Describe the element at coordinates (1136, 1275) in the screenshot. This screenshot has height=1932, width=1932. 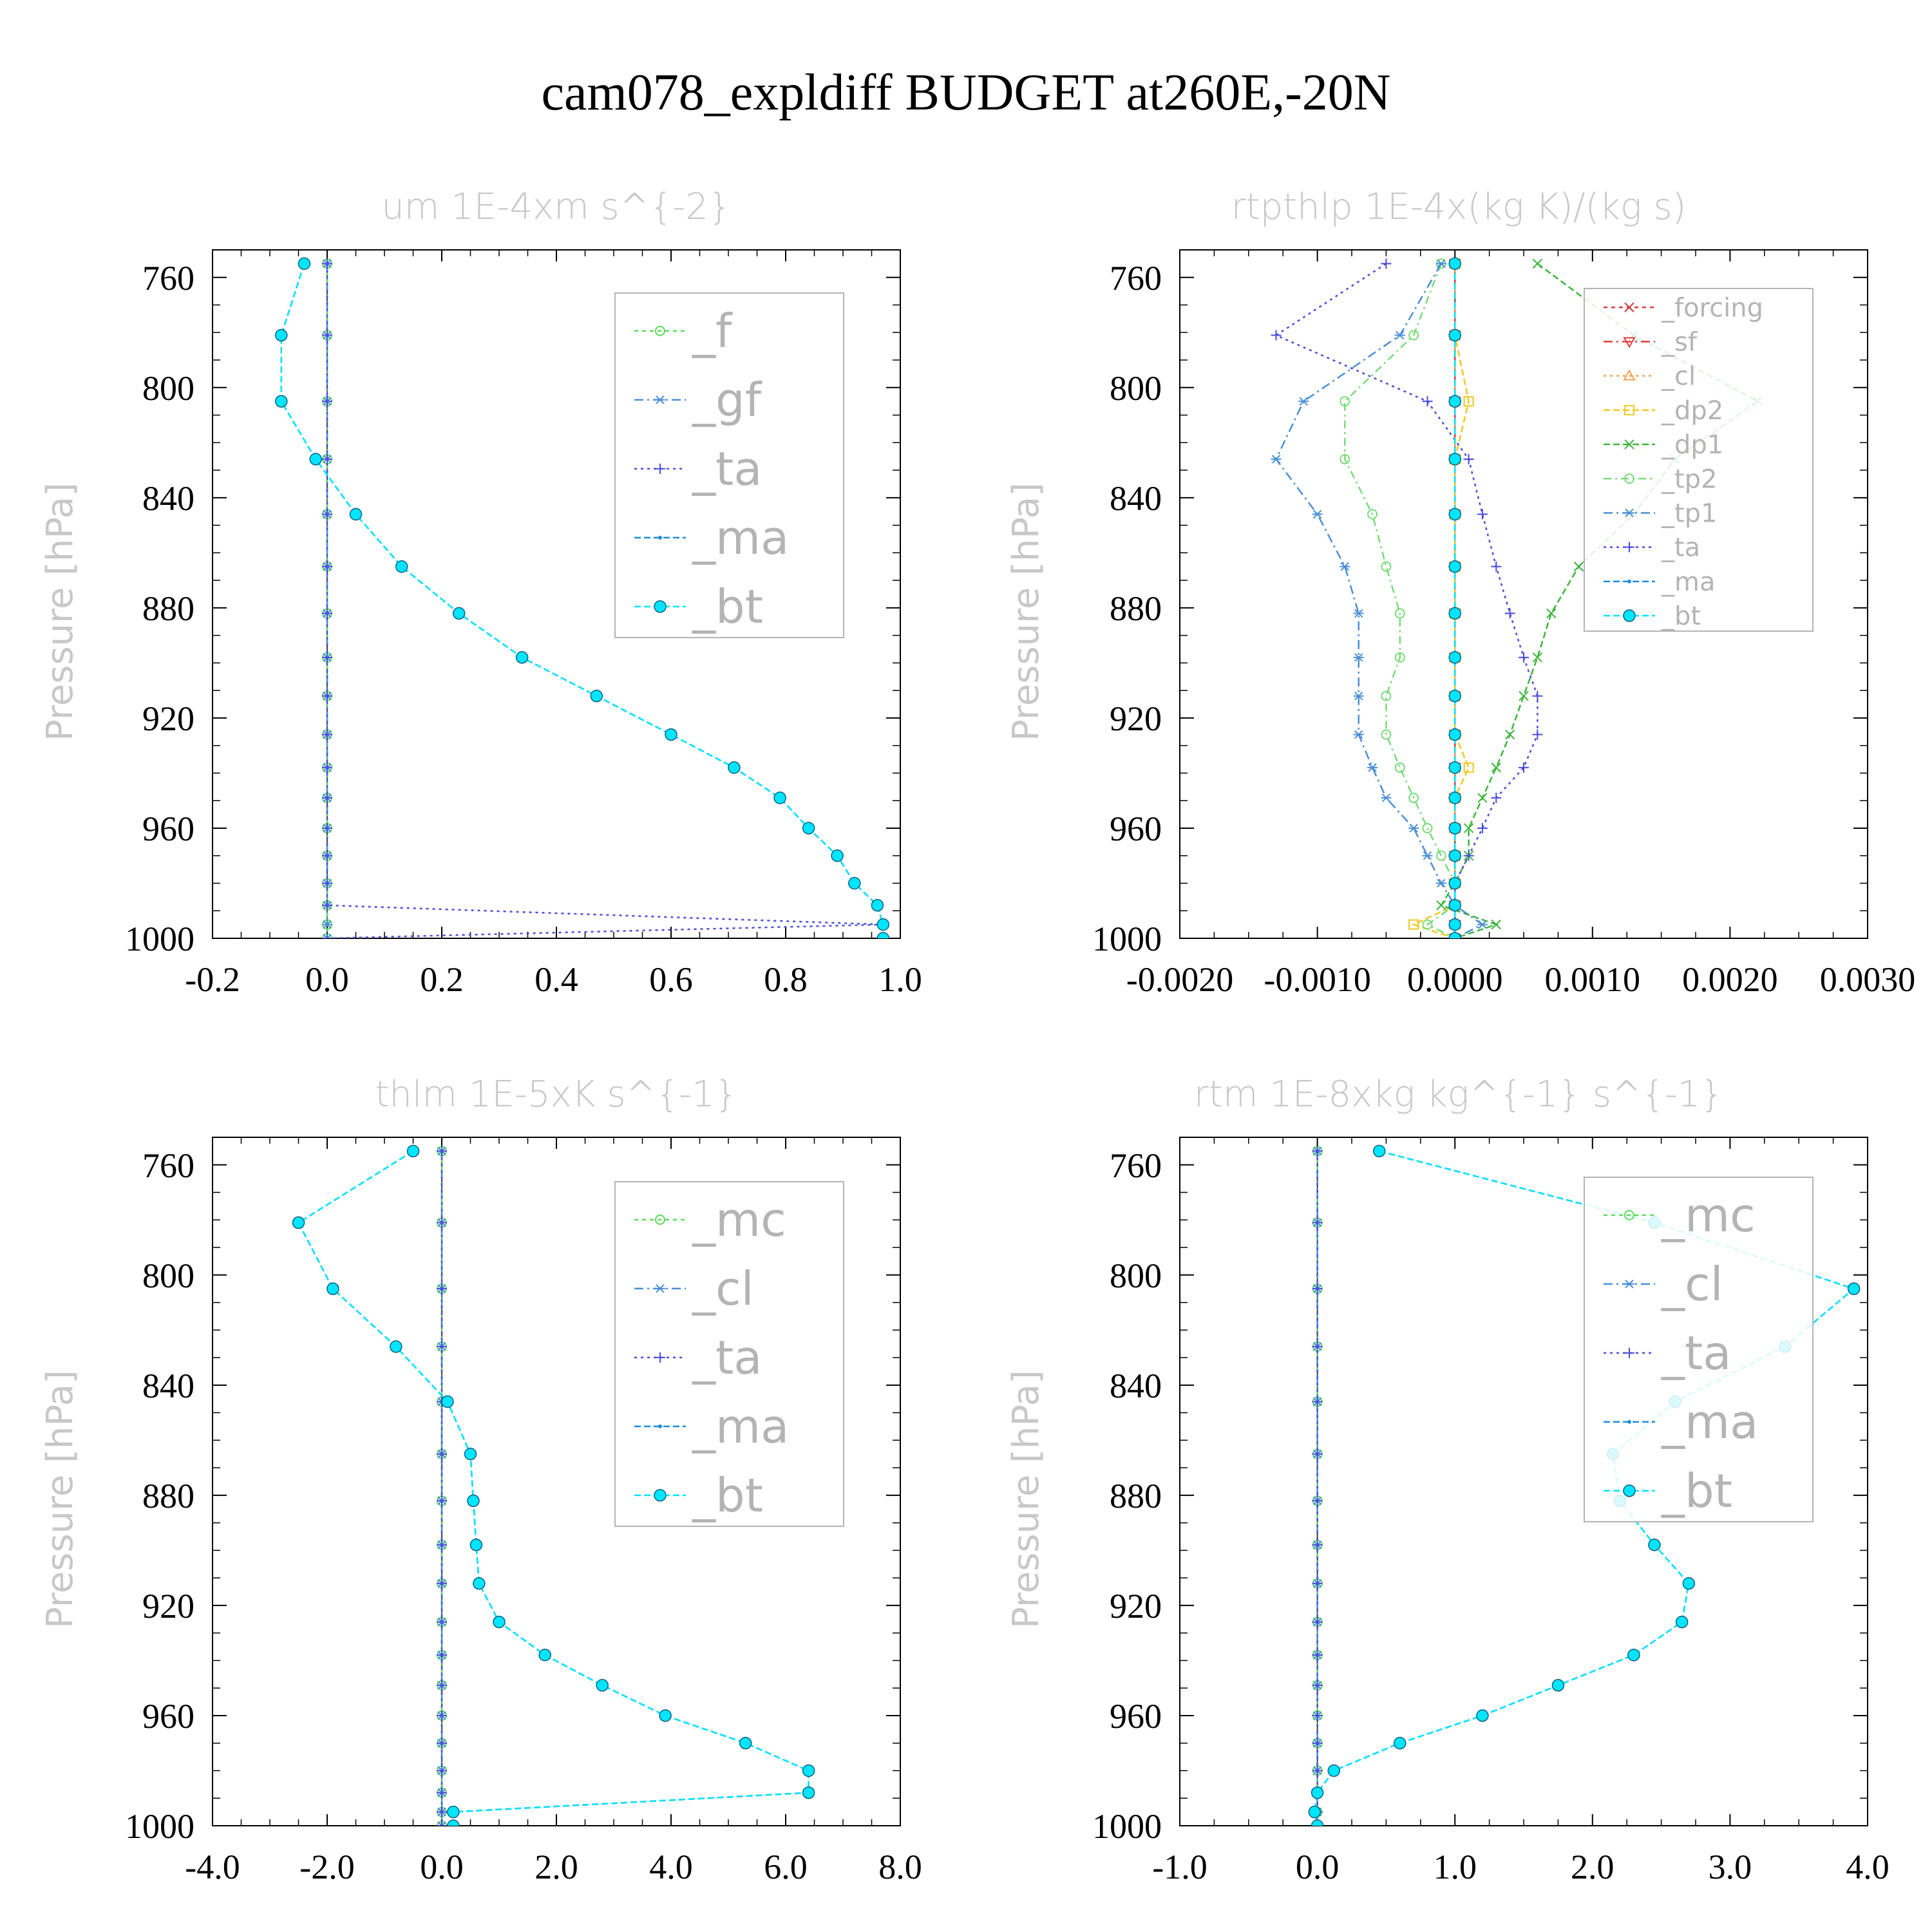
I see `panel-rtm-ytick-label: 800` at that location.